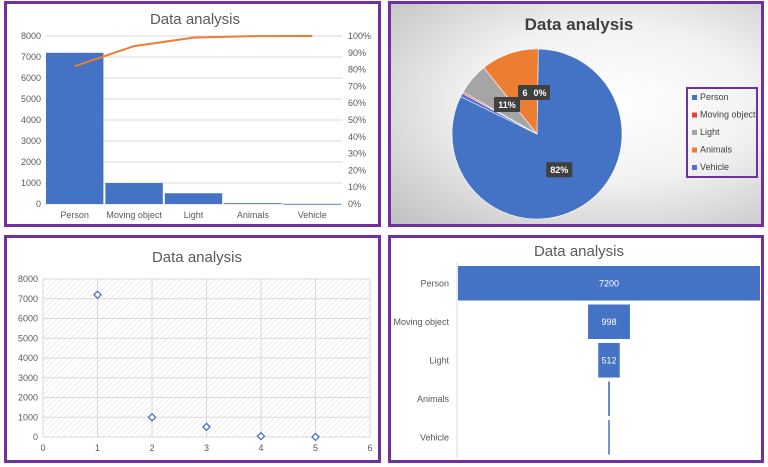 This screenshot has width=768, height=467. Describe the element at coordinates (728, 115) in the screenshot. I see `legend-label: Moving object` at that location.